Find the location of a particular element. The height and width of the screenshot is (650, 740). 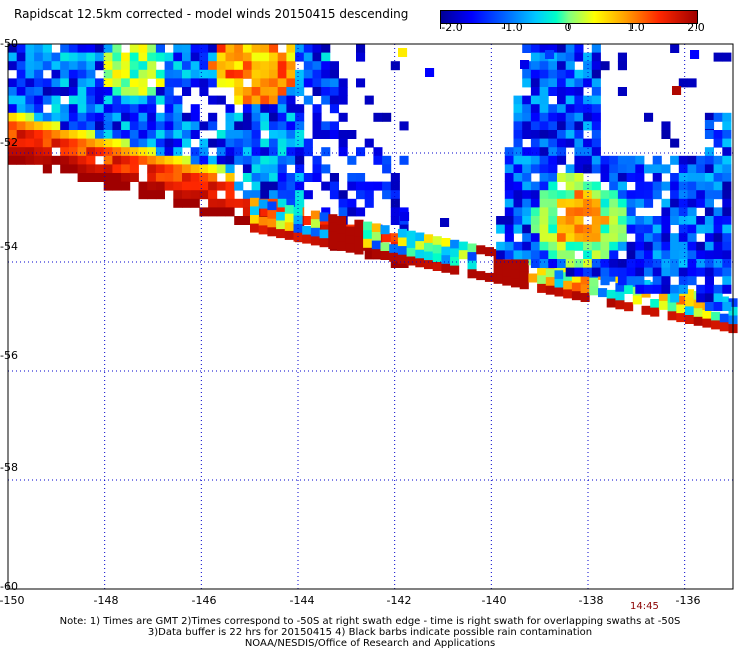

lon-label-150: -150 is located at coordinates (12, 600).